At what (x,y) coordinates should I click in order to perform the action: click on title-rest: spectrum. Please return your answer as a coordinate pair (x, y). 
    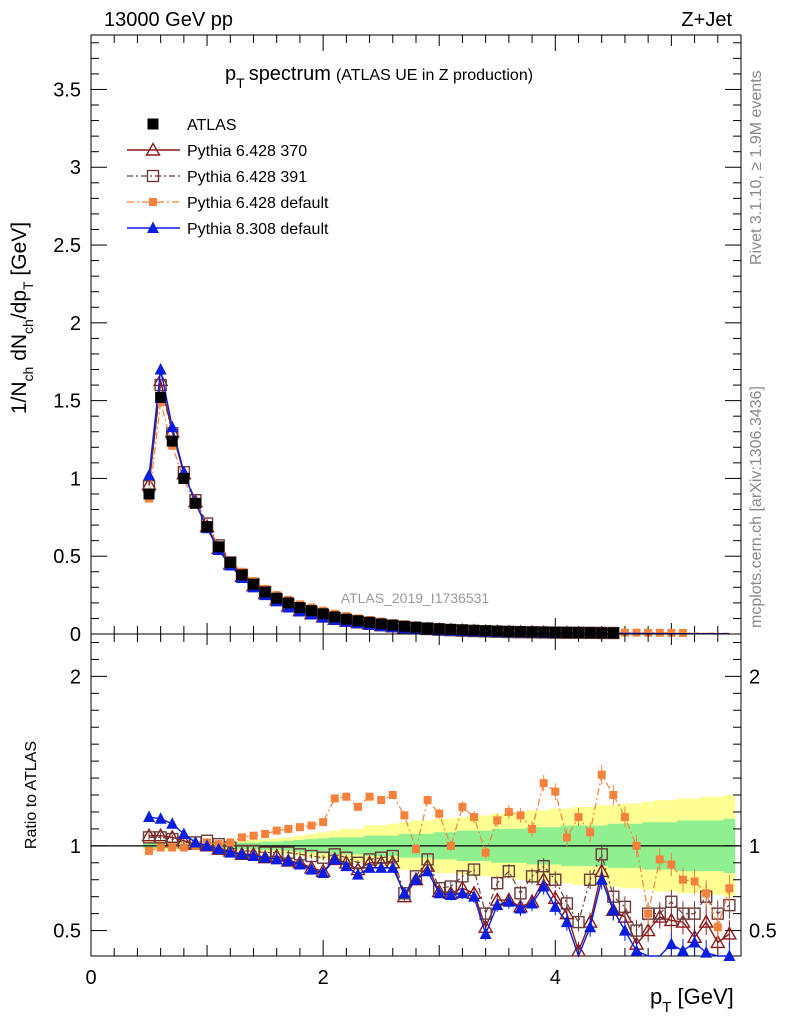
    Looking at the image, I should click on (290, 74).